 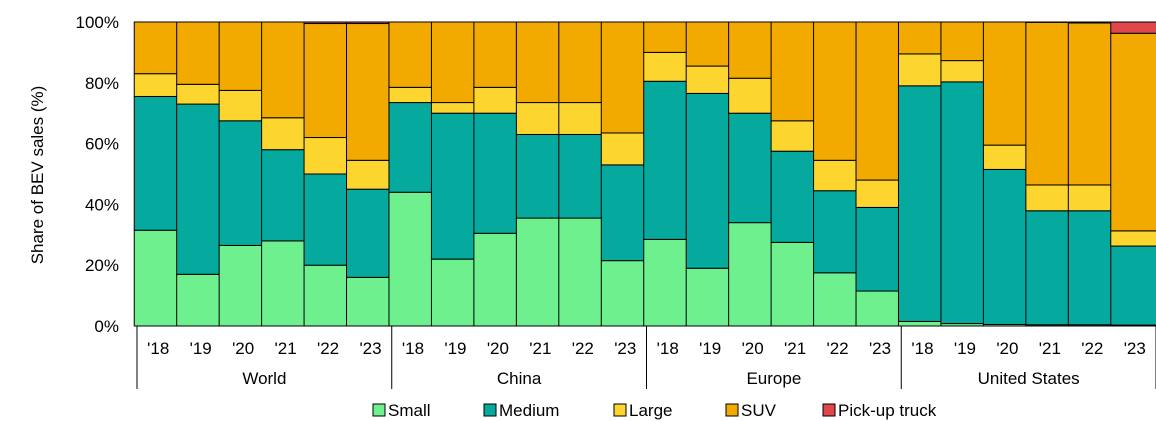 I want to click on legend-label: Medium, so click(x=529, y=410).